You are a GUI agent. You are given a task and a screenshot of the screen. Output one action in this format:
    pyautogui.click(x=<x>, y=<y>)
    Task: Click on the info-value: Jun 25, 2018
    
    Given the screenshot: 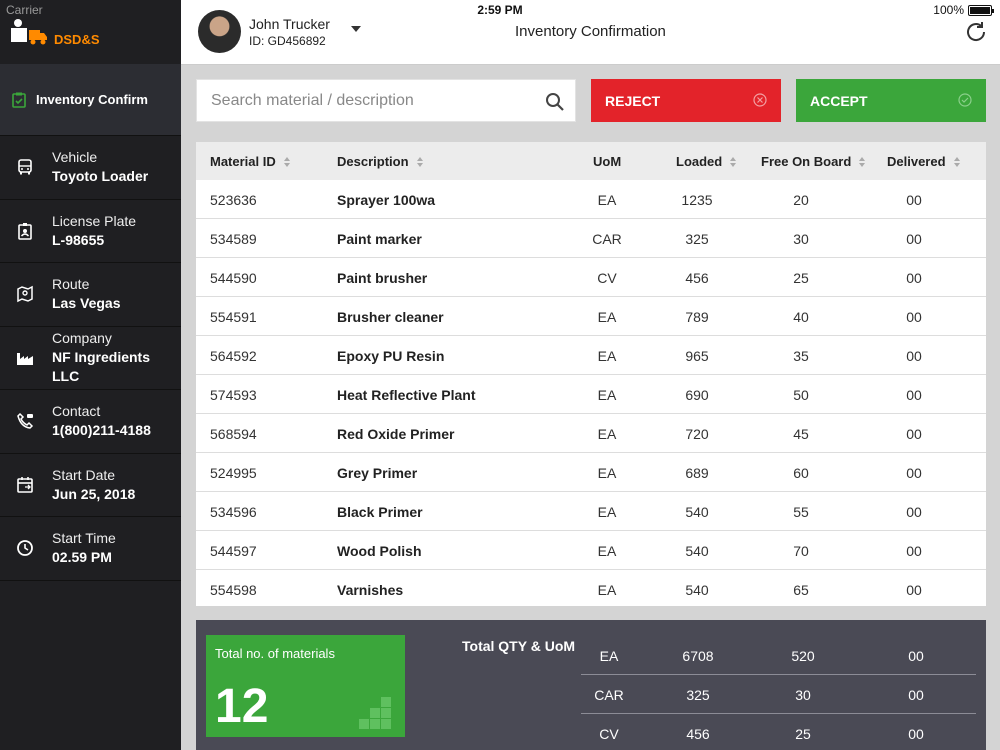 What is the action you would take?
    pyautogui.click(x=94, y=493)
    